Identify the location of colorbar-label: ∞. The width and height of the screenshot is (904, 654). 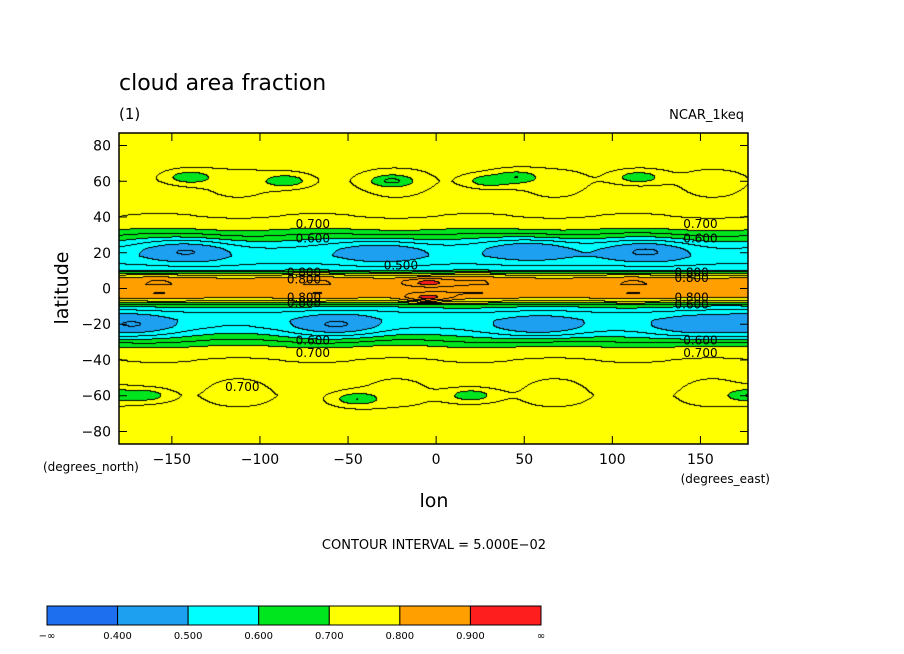
(541, 636).